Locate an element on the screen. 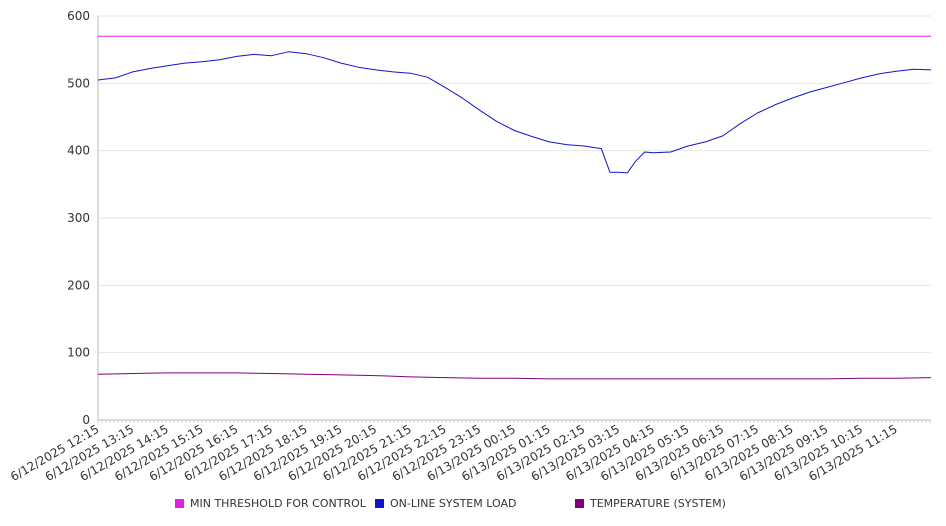  legend-label-system-load: ON-LINE SYSTEM LOAD is located at coordinates (453, 503).